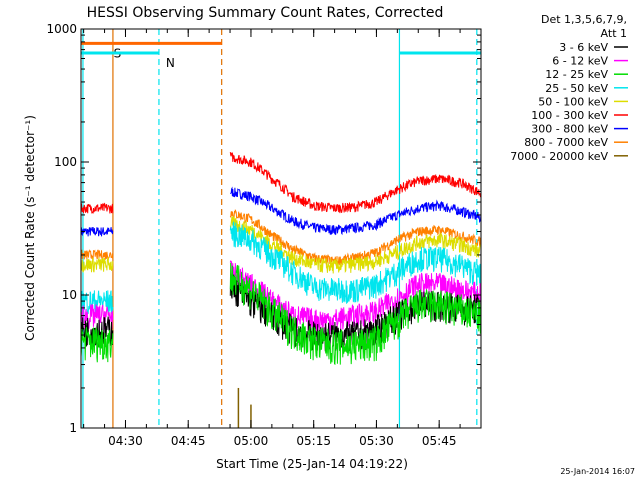 This screenshot has width=640, height=480. What do you see at coordinates (569, 129) in the screenshot?
I see `legend-label: 300 - 800 keV` at bounding box center [569, 129].